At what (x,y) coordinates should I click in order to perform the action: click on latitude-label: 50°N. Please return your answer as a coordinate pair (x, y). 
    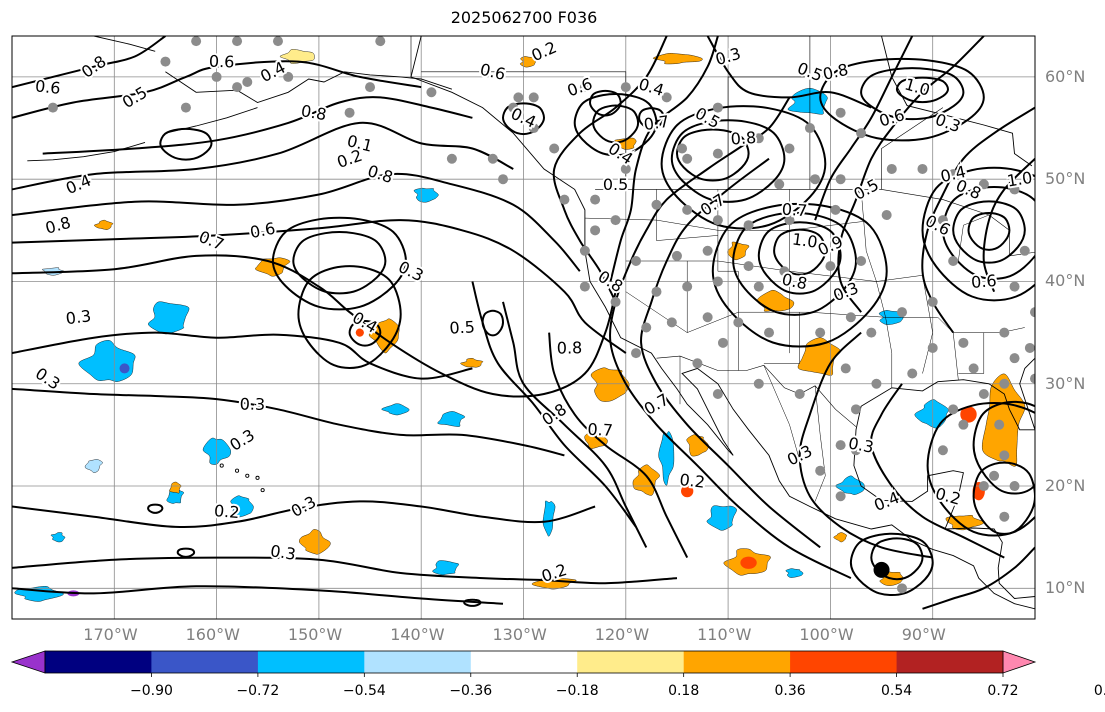
    Looking at the image, I should click on (1065, 179).